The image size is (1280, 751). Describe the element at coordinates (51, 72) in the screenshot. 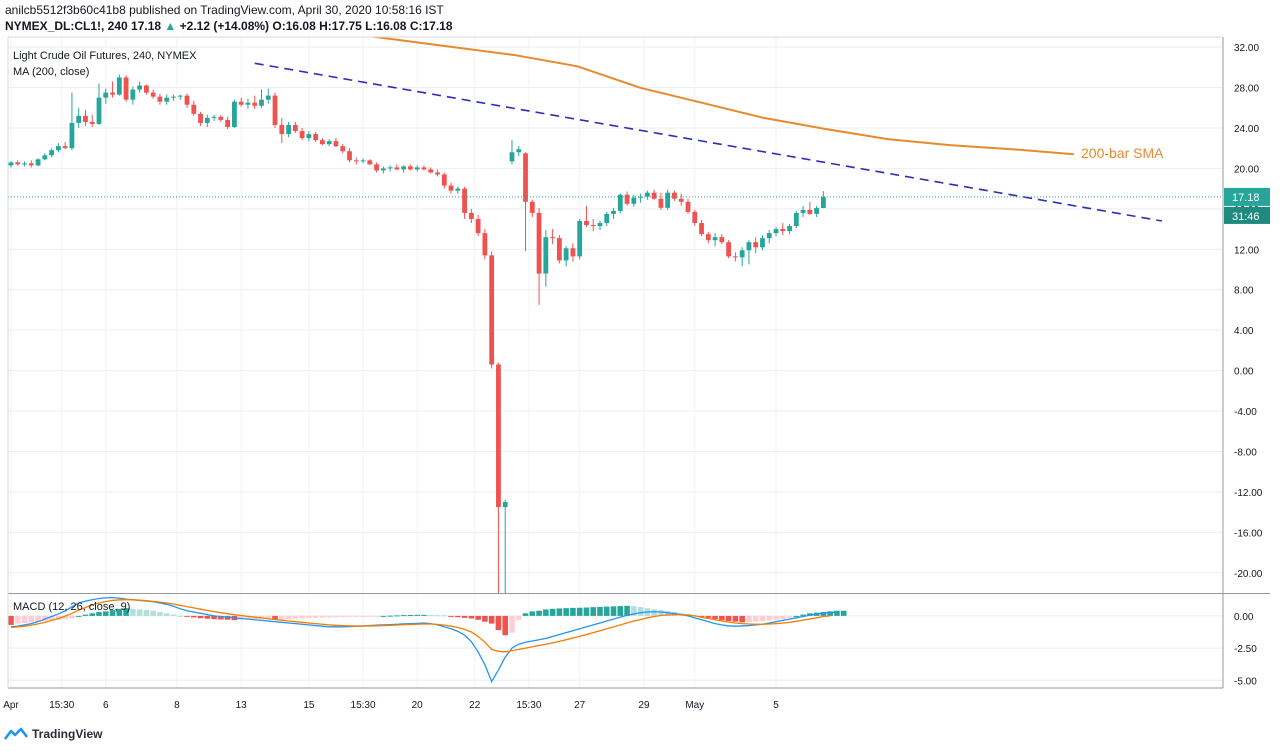

I see `ma-legend: MA (200, close)` at that location.